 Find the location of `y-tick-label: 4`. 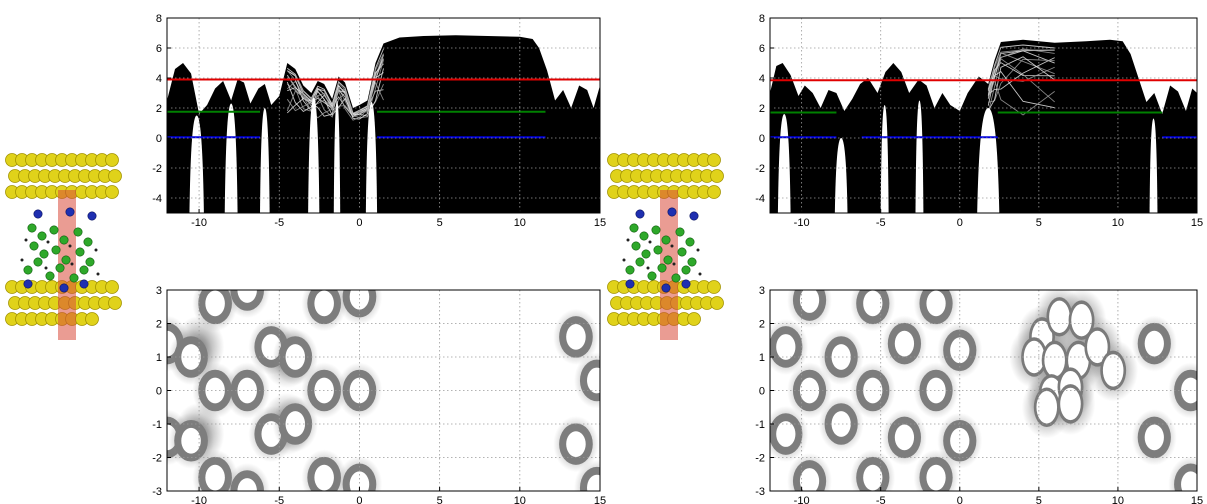

y-tick-label: 4 is located at coordinates (159, 79).